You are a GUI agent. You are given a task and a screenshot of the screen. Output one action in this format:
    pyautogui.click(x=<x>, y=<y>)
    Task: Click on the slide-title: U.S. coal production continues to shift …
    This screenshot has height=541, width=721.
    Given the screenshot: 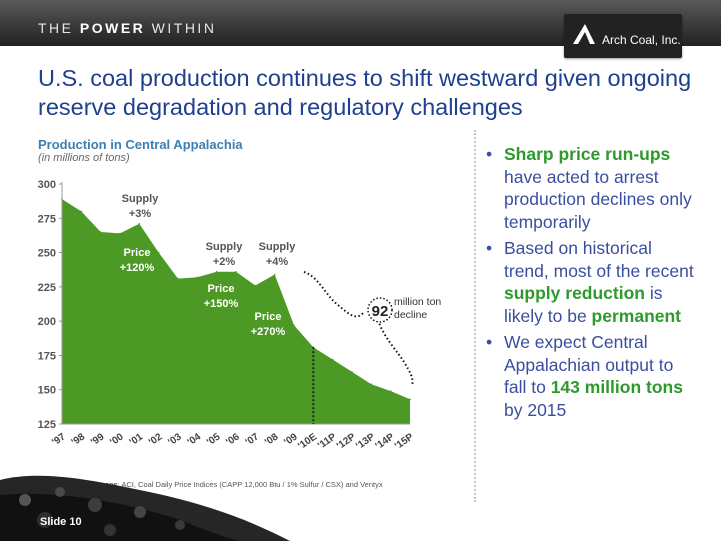 What is the action you would take?
    pyautogui.click(x=365, y=92)
    